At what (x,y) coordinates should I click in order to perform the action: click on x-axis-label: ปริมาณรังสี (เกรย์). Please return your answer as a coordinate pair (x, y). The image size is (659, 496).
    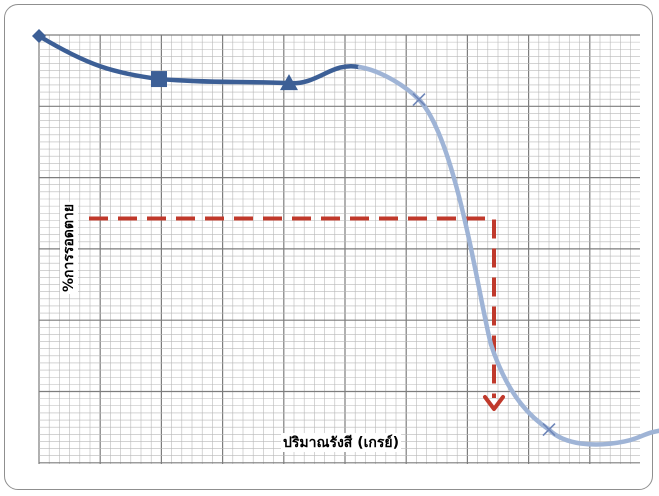
    Looking at the image, I should click on (341, 442).